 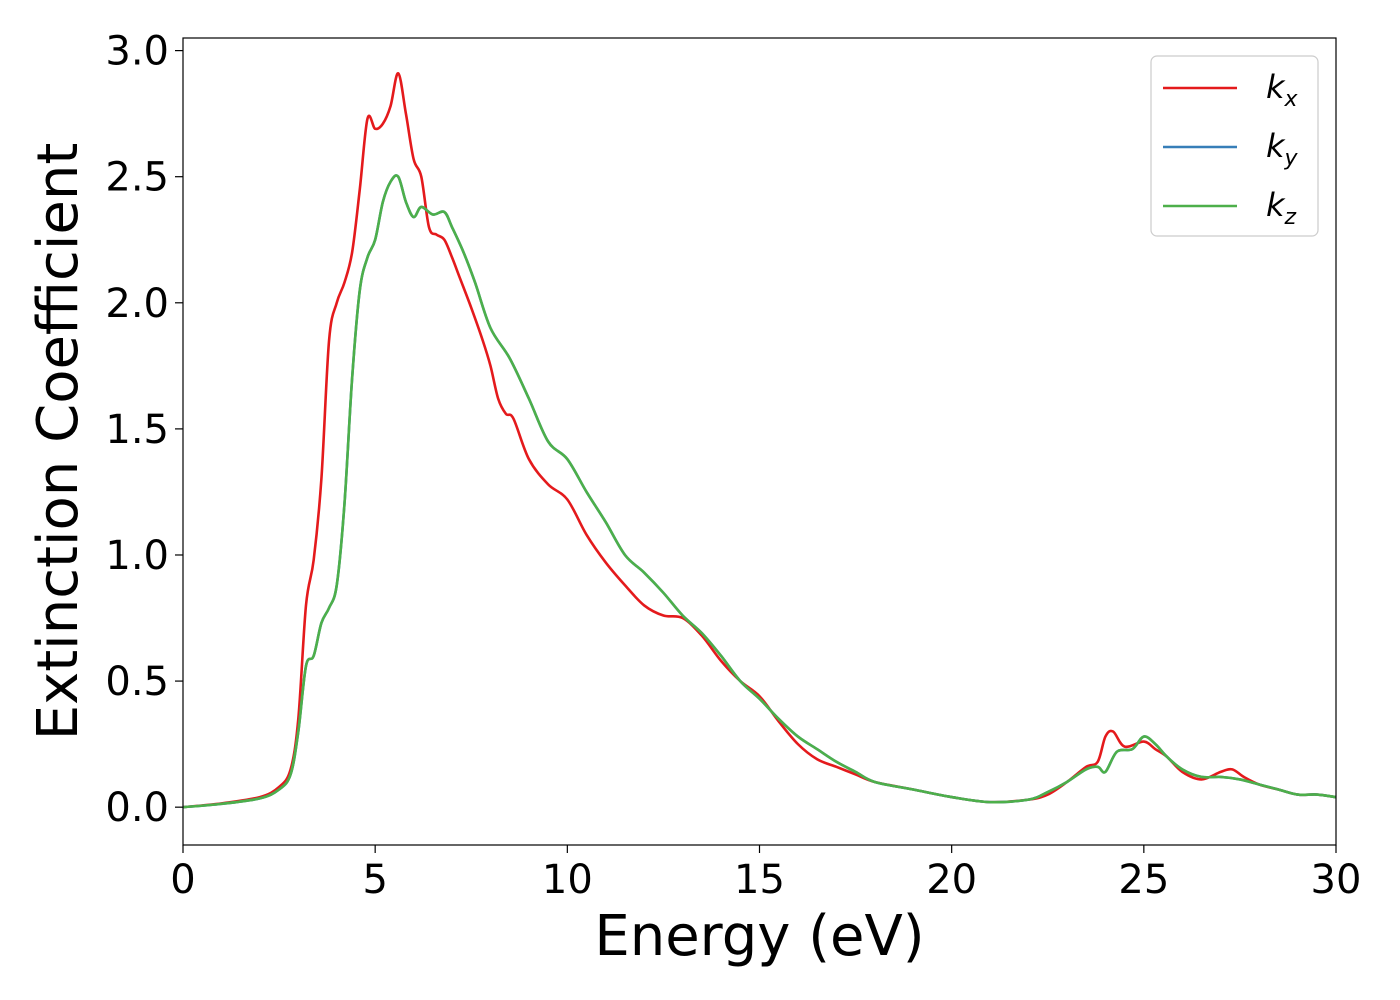 I want to click on y-tick-label: 2.0, so click(x=137, y=304).